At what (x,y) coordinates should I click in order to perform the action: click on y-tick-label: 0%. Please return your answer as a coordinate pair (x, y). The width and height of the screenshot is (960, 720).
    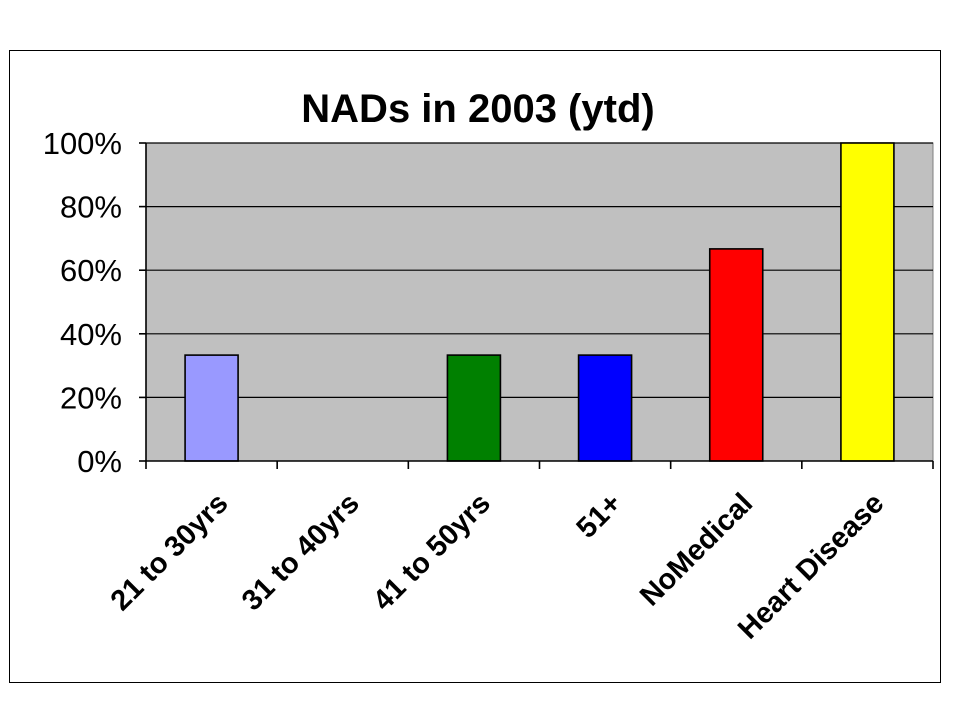
    Looking at the image, I should click on (99, 461).